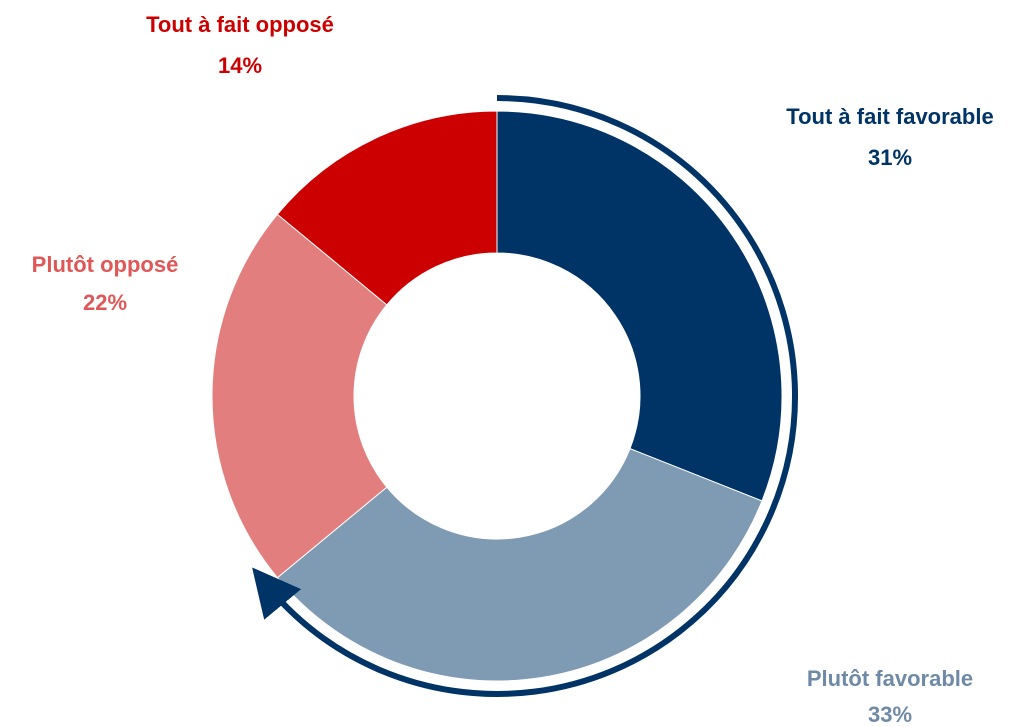 The width and height of the screenshot is (1028, 727). I want to click on slice-name: Plutôt opposé, so click(105, 264).